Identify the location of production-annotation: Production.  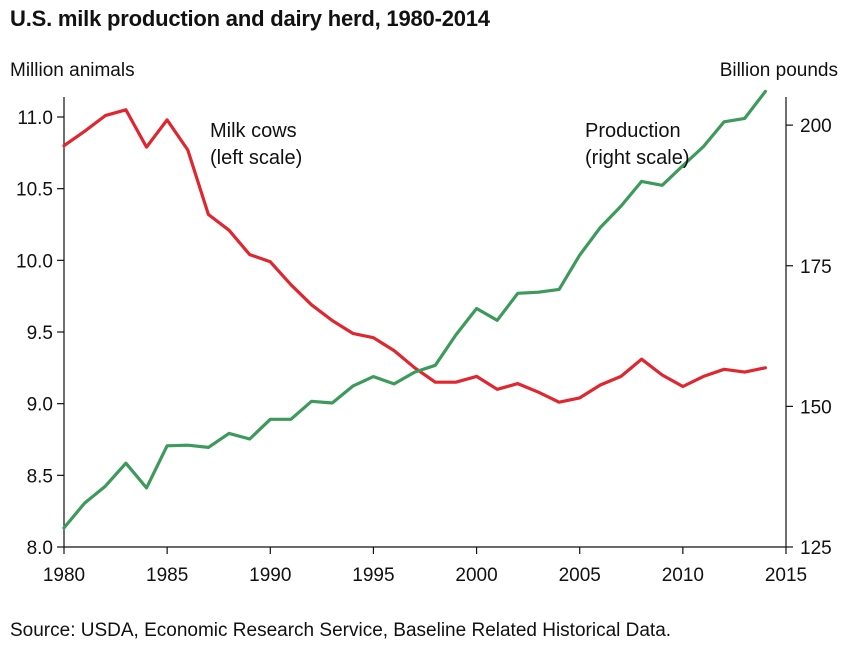
(633, 131).